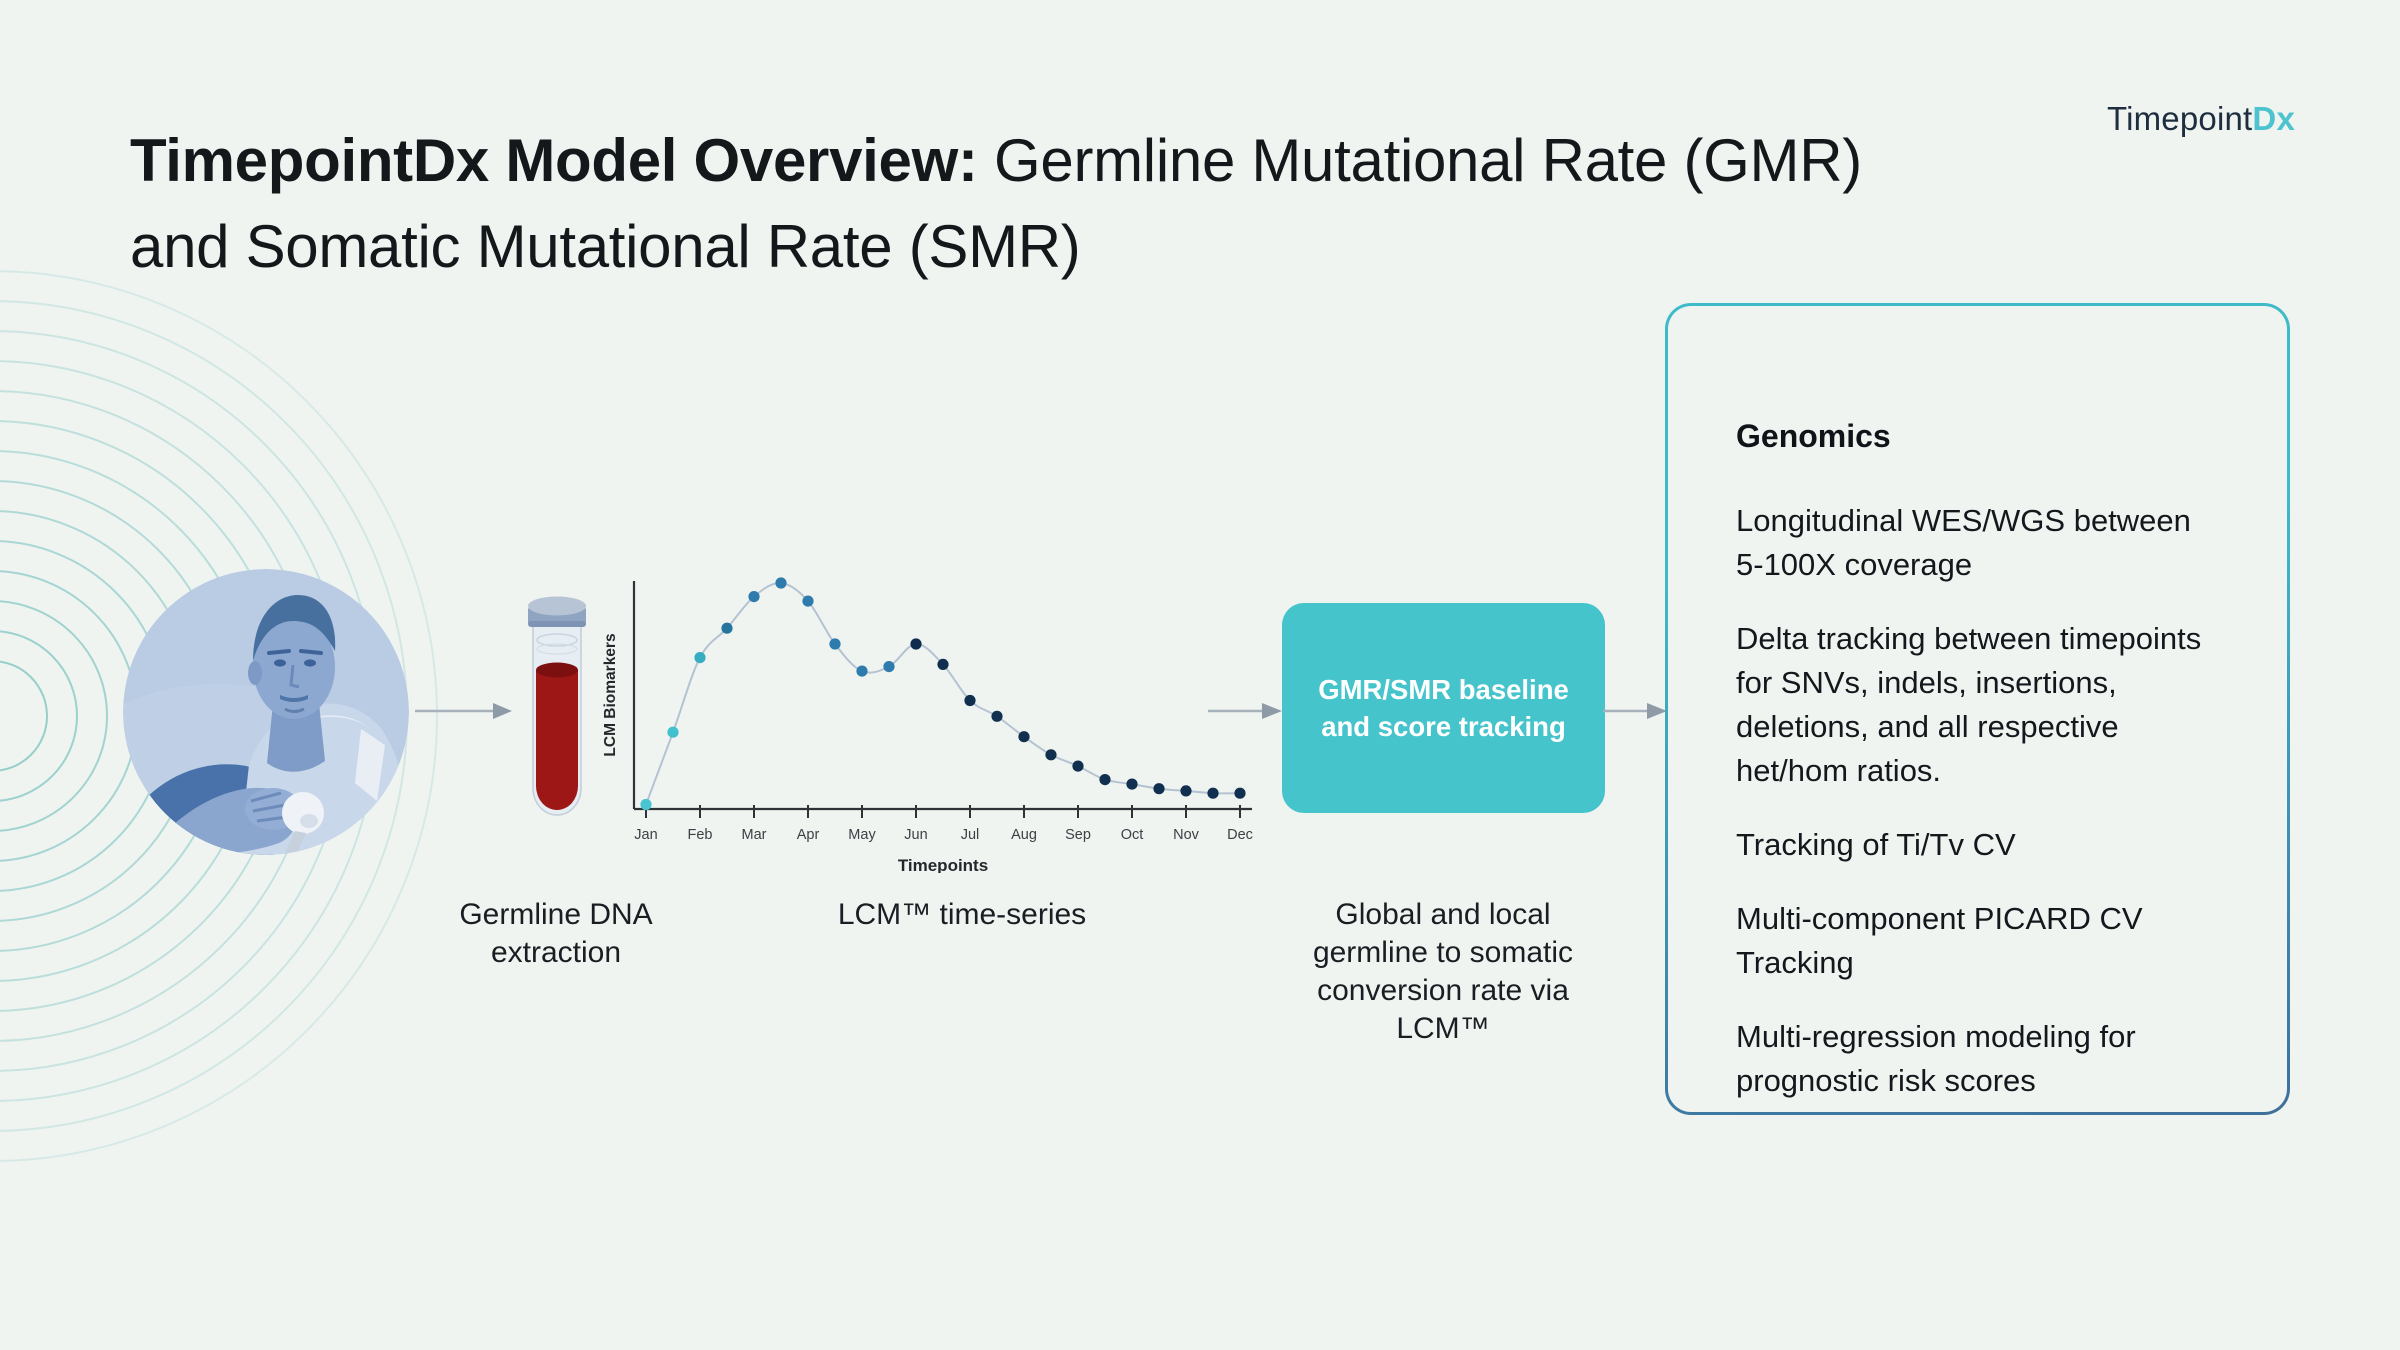 This screenshot has width=2400, height=1350. I want to click on caption-line: Global and local, so click(1443, 914).